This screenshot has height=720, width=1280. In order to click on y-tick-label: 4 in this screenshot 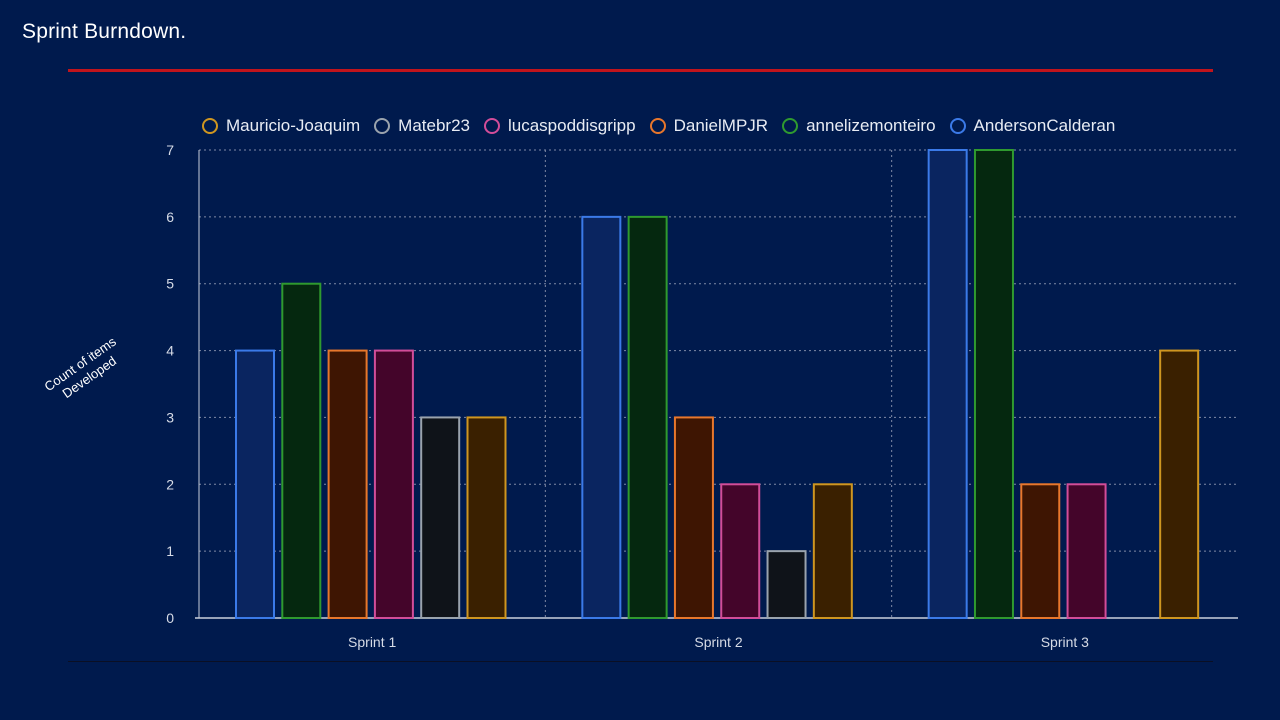, I will do `click(170, 351)`.